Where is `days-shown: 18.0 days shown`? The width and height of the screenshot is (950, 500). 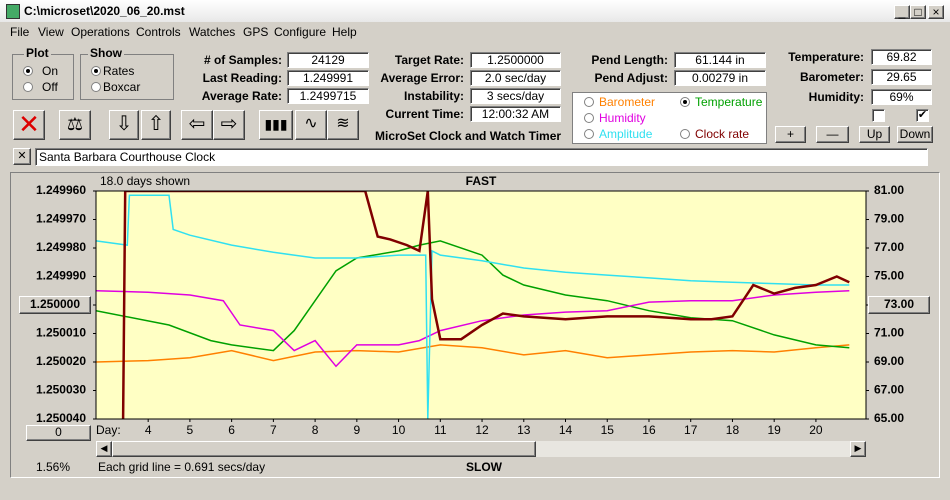
days-shown: 18.0 days shown is located at coordinates (145, 181).